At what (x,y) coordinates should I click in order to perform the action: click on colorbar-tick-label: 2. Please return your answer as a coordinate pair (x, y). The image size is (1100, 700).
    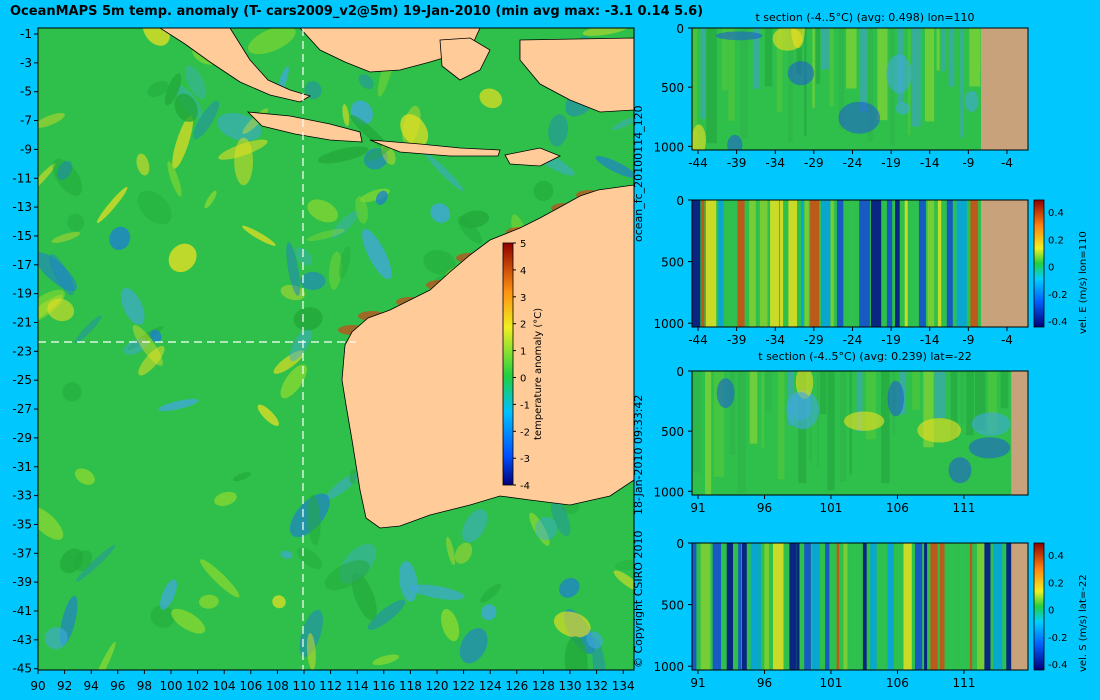
    Looking at the image, I should click on (523, 325).